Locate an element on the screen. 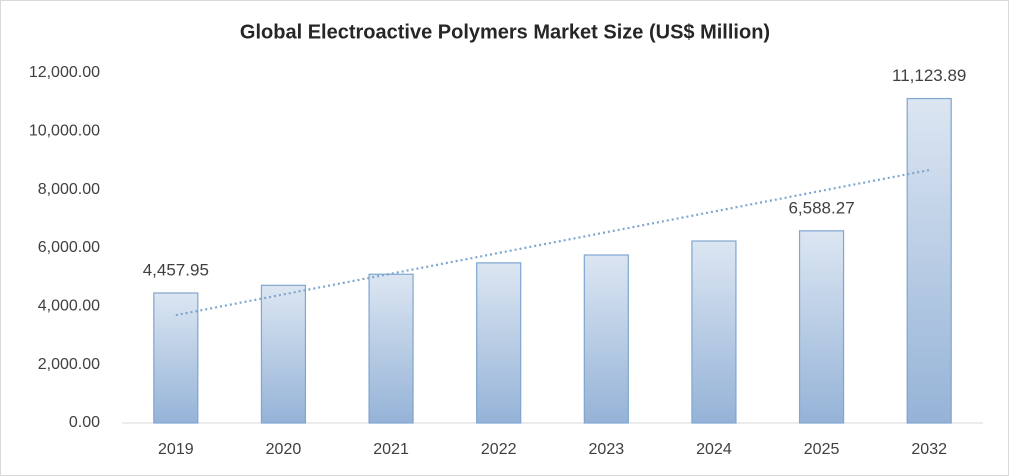  y-tick-label: 8,000.00 is located at coordinates (69, 189).